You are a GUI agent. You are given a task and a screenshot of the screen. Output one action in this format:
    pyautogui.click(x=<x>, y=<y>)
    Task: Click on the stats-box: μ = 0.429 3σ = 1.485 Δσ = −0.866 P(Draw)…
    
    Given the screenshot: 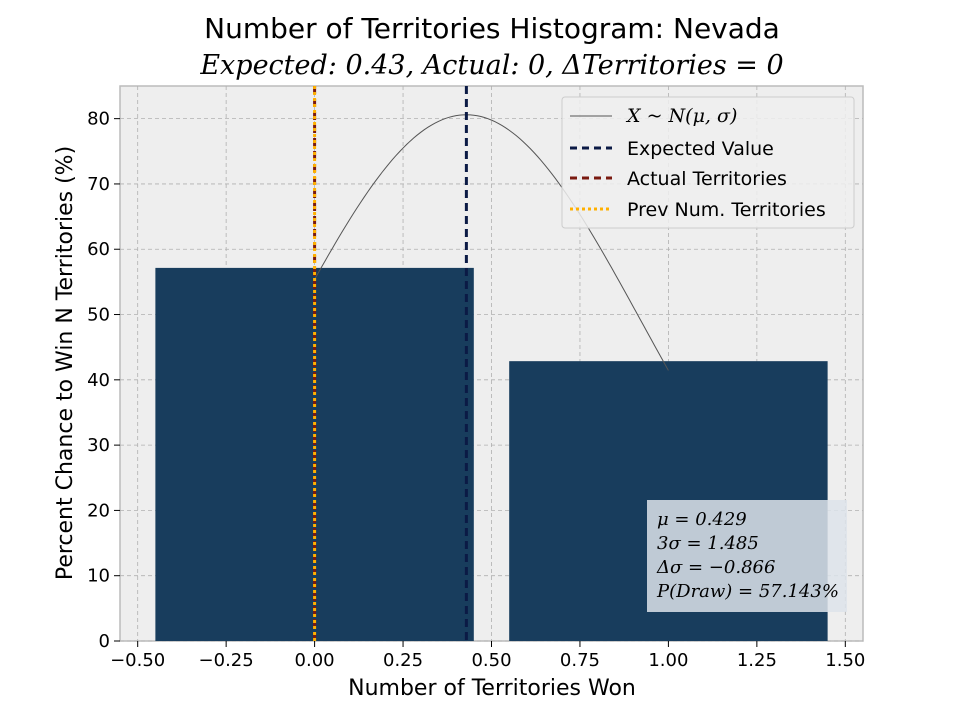 What is the action you would take?
    pyautogui.click(x=747, y=556)
    